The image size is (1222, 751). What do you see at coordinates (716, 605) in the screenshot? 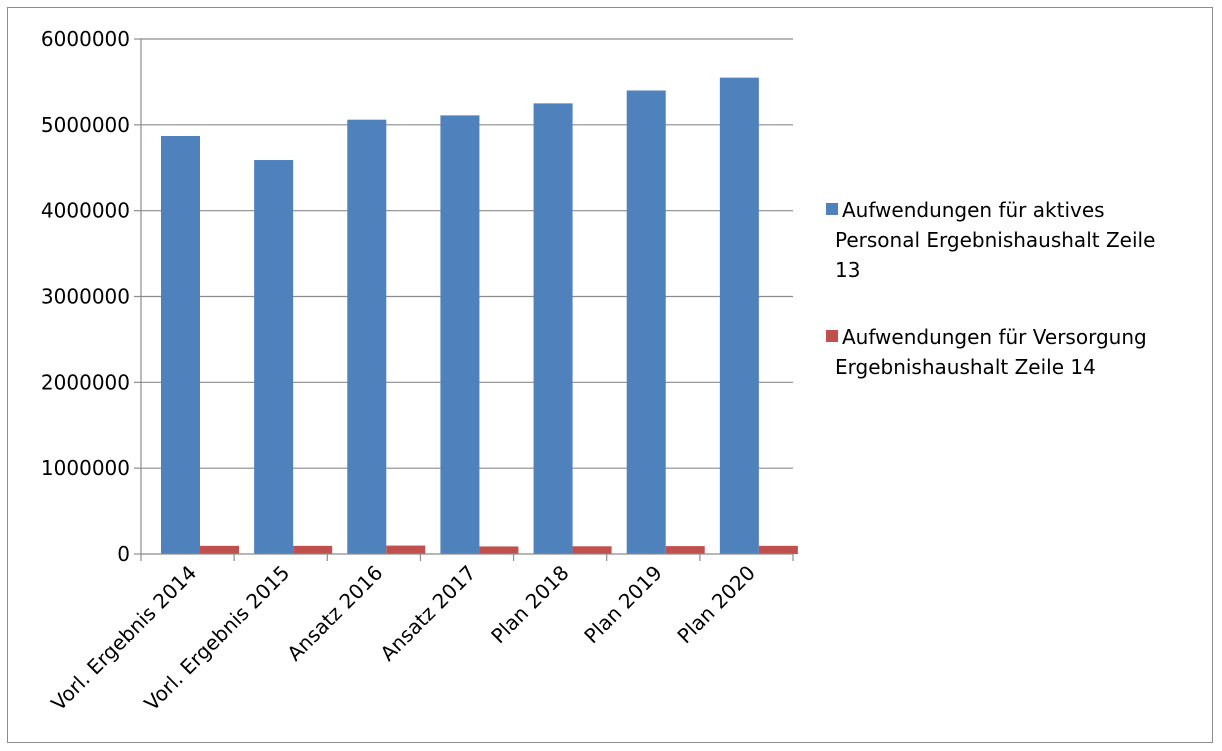
I see `x-tick-label: Plan 2020` at bounding box center [716, 605].